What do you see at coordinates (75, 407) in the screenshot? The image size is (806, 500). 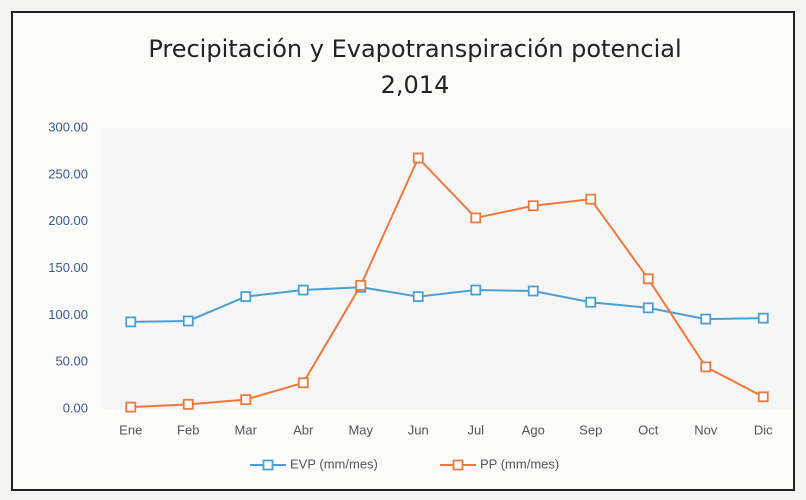 I see `y-tick-label: 0.00` at bounding box center [75, 407].